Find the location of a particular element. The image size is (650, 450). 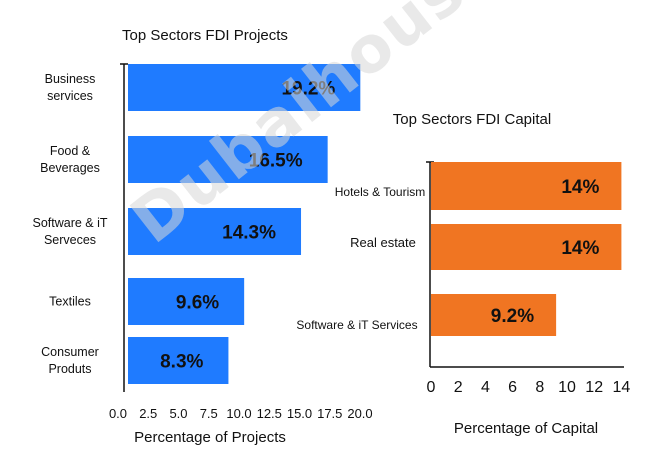

projects-x-tick-label: 10.0 is located at coordinates (238, 413).